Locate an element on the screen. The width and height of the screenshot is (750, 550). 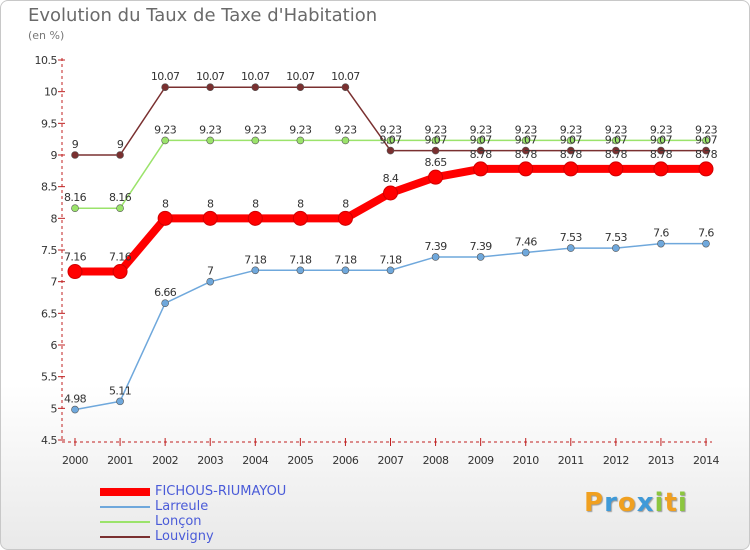
x-tick-label: 2013 is located at coordinates (661, 460).